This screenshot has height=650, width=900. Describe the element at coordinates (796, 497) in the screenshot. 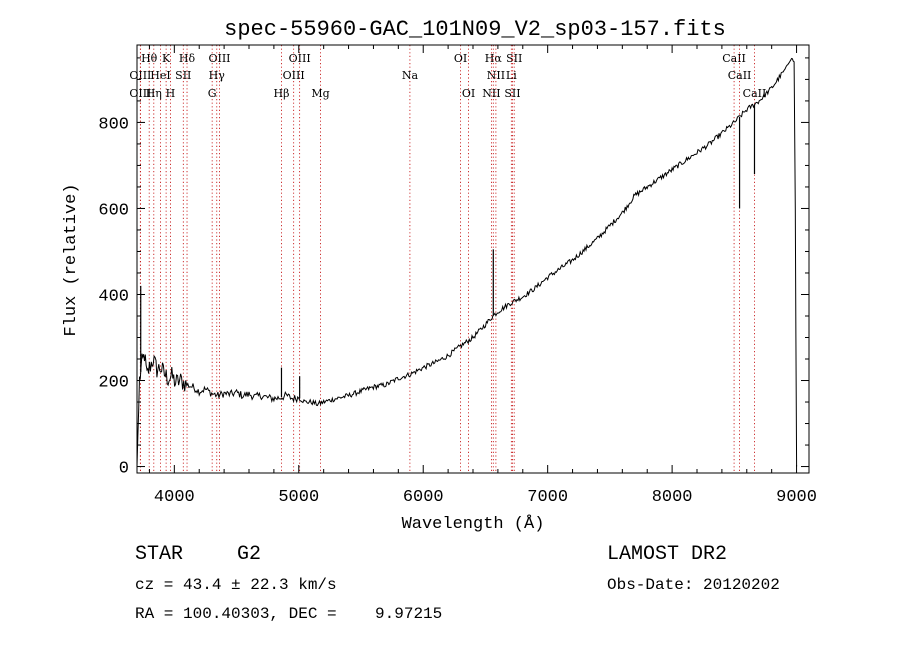

I see `x-tick-label: 9000` at that location.